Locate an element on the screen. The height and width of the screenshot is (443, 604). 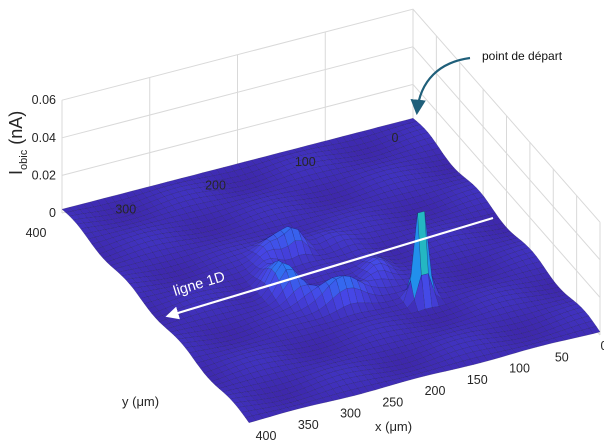
z-axis-label-sub: obic is located at coordinates (24, 159).